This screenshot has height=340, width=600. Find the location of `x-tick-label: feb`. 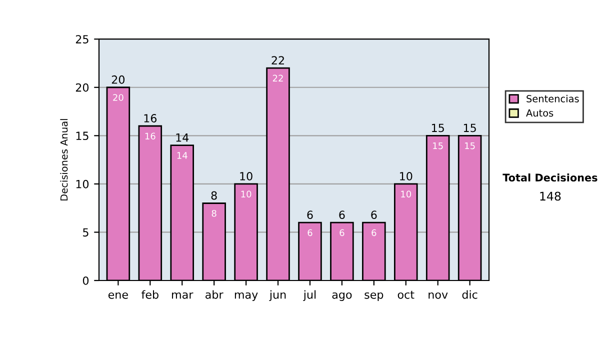

x-tick-label: feb is located at coordinates (150, 294).